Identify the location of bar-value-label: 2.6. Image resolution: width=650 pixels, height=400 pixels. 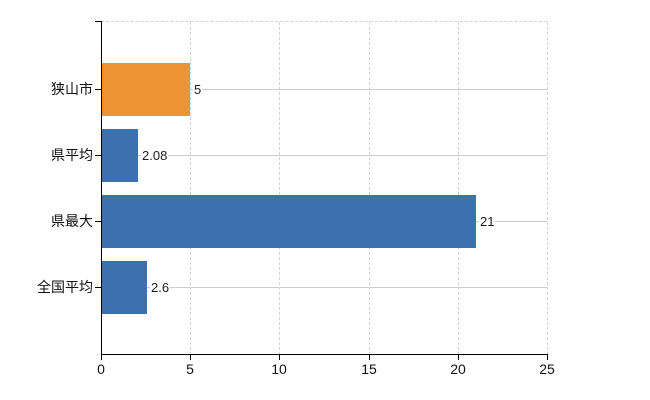
(160, 287).